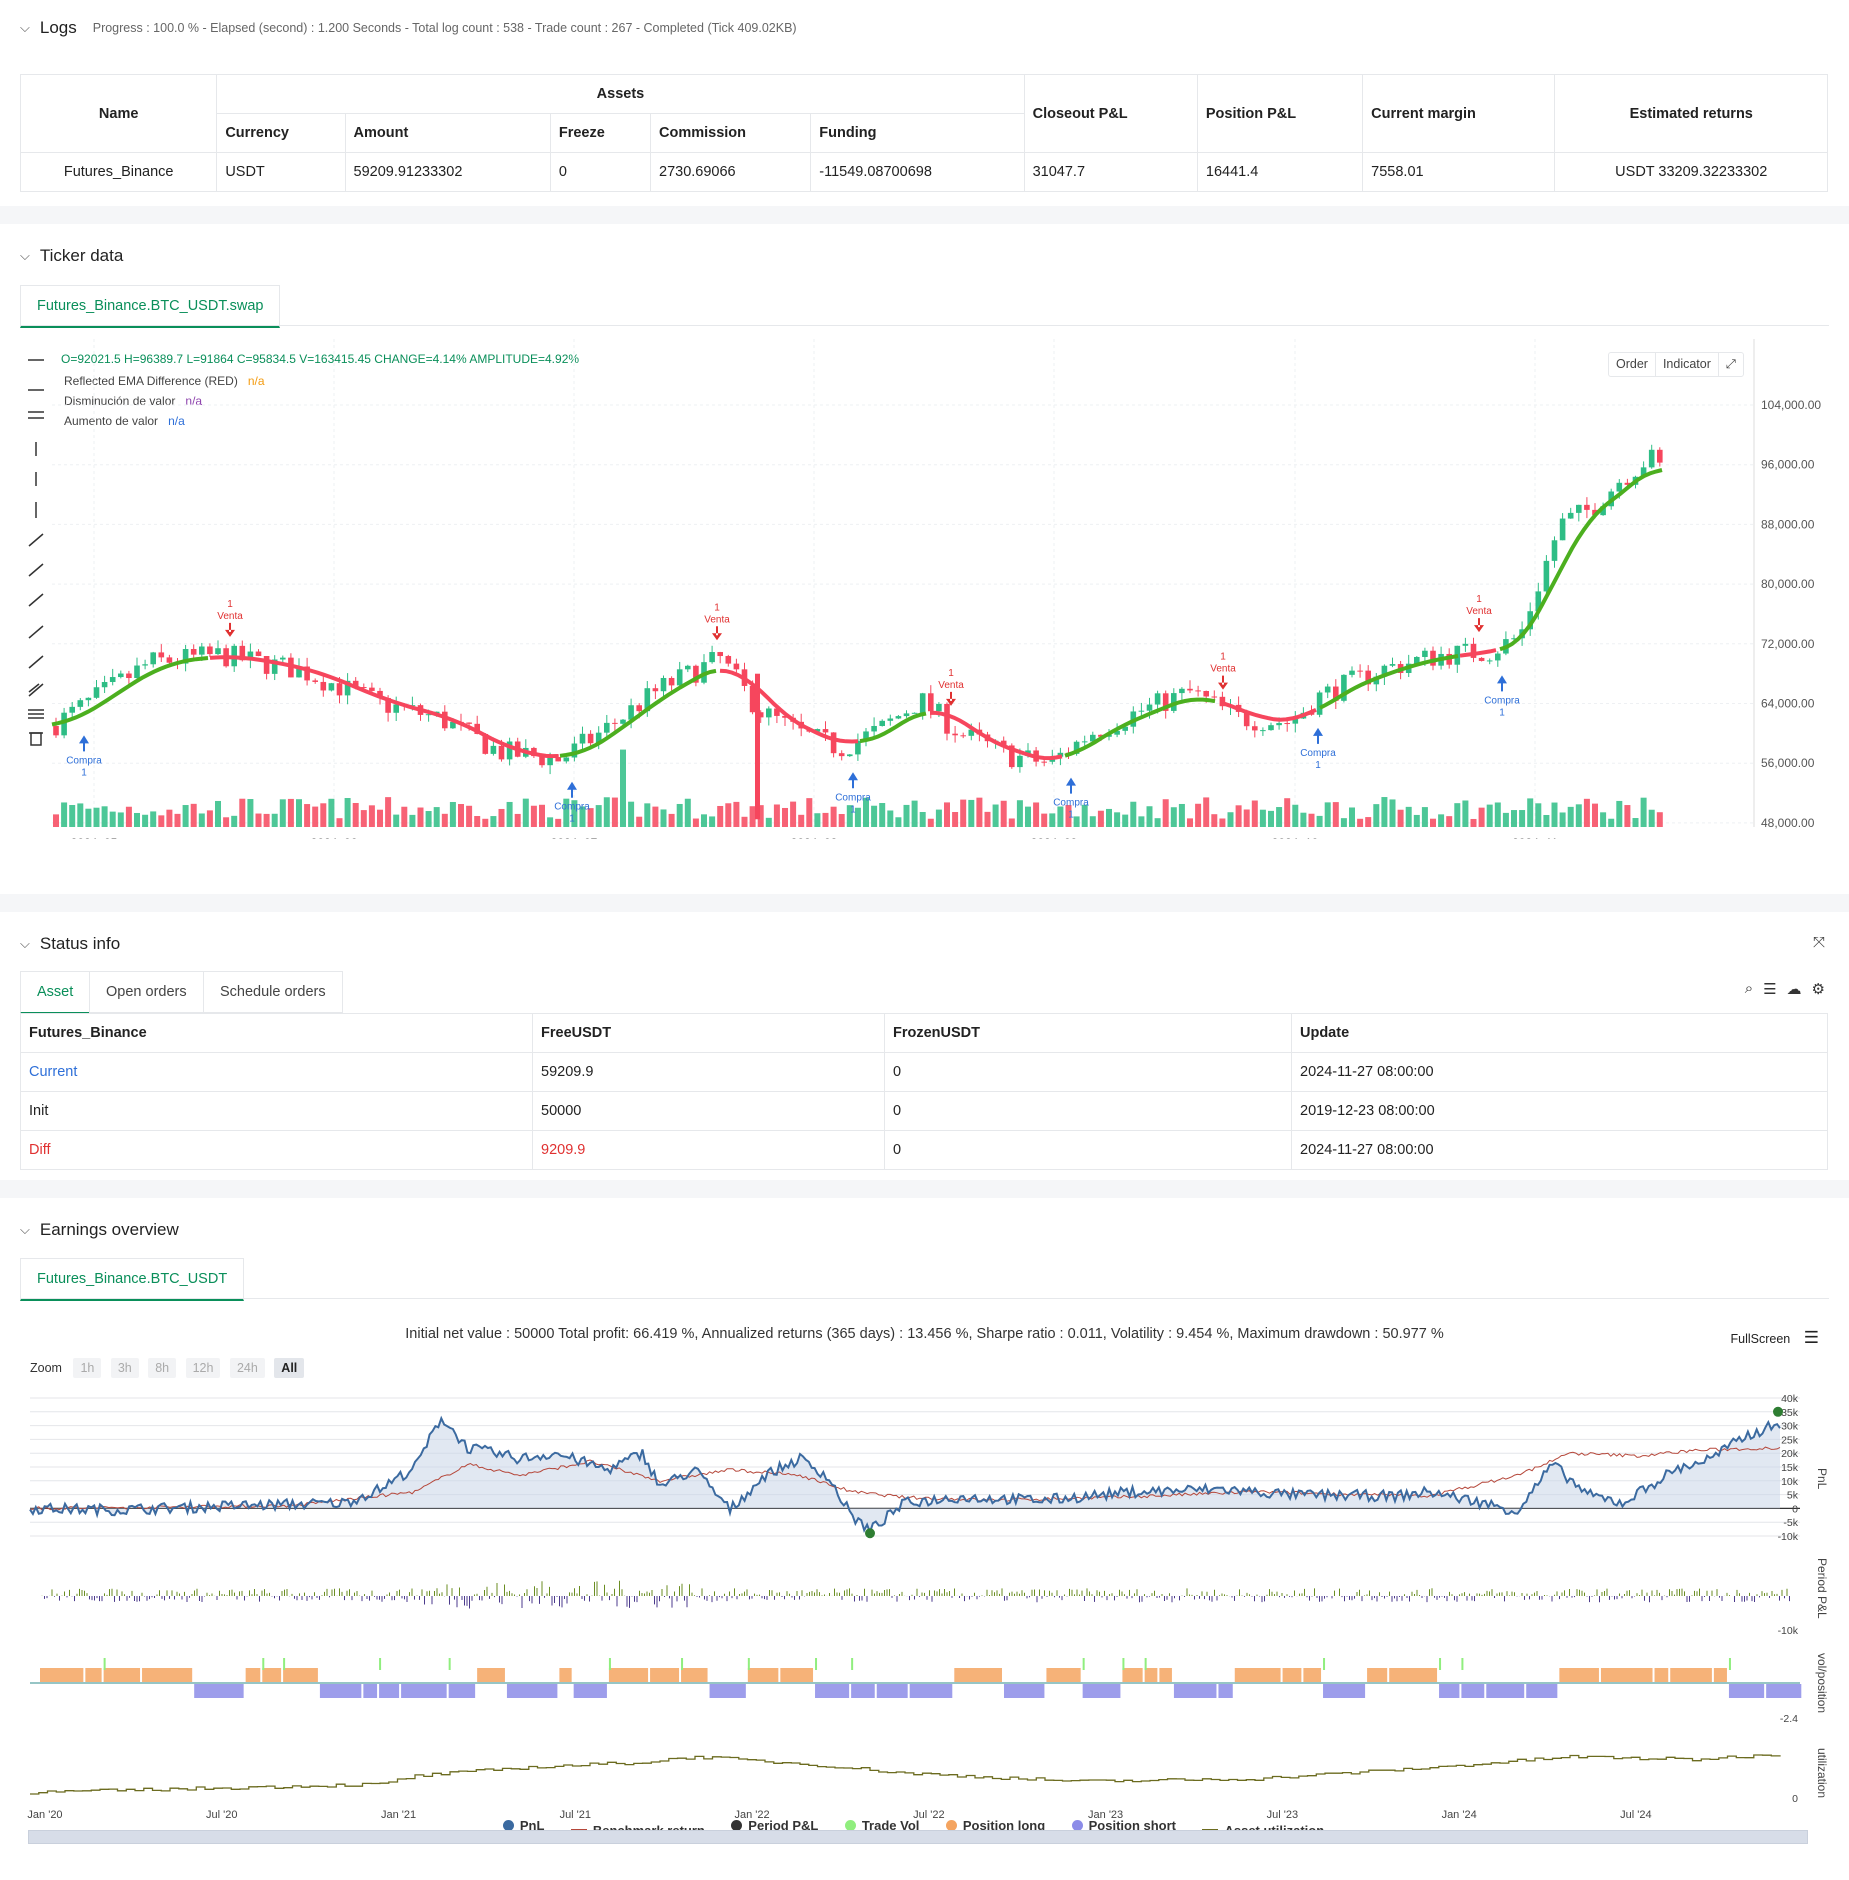 This screenshot has width=1849, height=1880. Describe the element at coordinates (523, 1825) in the screenshot. I see `legend-pnl: PnL` at that location.